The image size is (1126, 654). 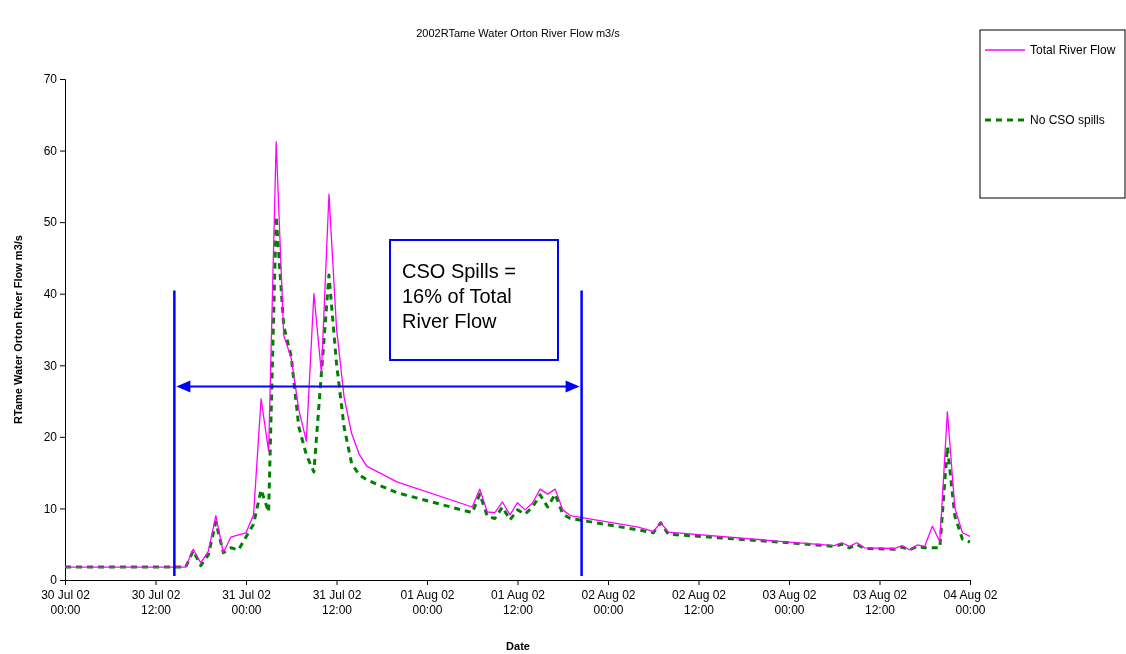 What do you see at coordinates (50, 365) in the screenshot?
I see `y-tick-label: 30` at bounding box center [50, 365].